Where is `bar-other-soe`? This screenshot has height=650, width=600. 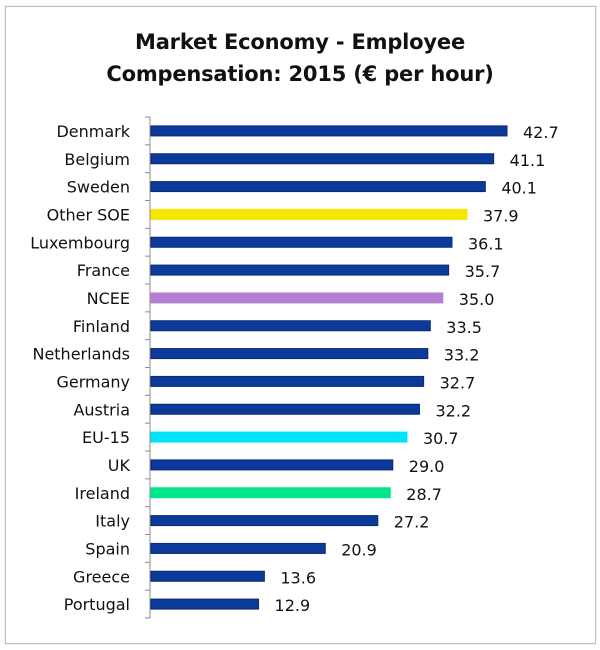
bar-other-soe is located at coordinates (309, 214).